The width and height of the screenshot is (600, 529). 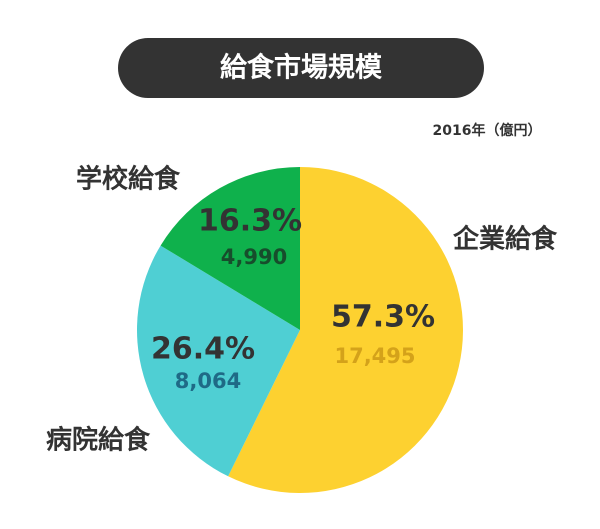 I want to click on chart-subtitle: 2016年（億円）, so click(x=487, y=130).